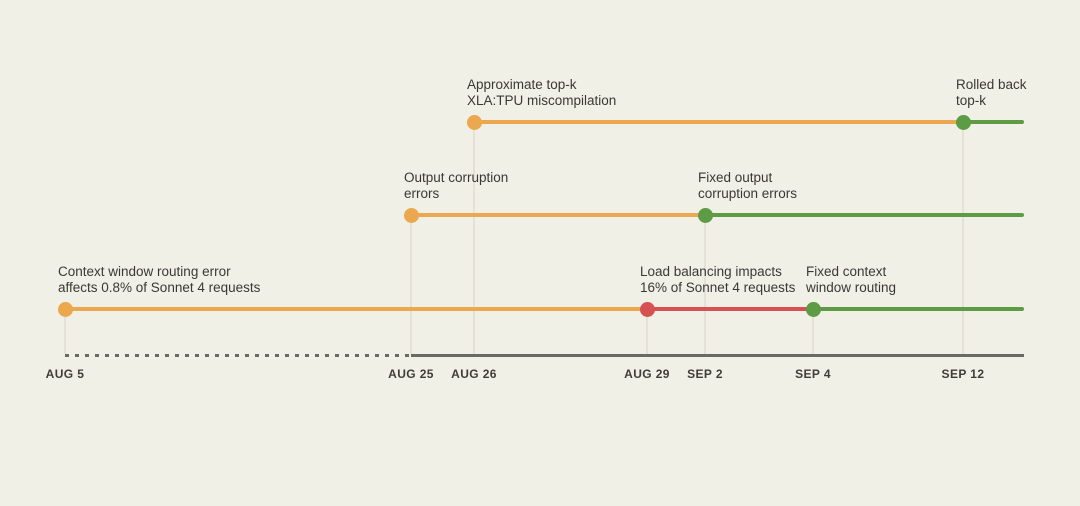  What do you see at coordinates (456, 185) in the screenshot?
I see `event-label: Output corruption errors` at bounding box center [456, 185].